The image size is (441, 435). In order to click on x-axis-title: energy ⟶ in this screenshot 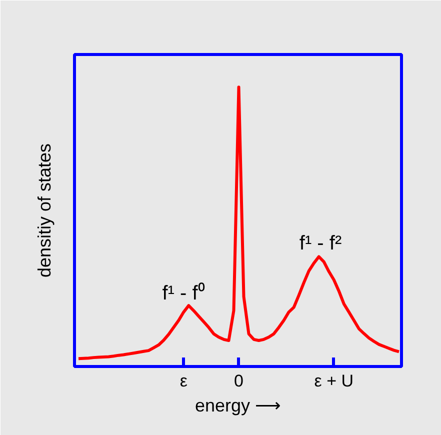, I will do `click(238, 406)`.